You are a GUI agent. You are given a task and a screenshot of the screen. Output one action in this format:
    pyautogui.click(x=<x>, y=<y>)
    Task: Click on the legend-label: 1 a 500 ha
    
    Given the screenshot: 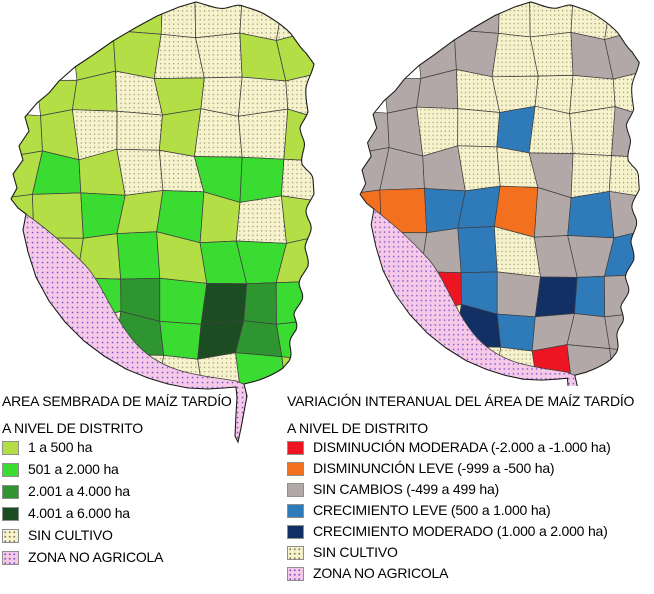 What is the action you would take?
    pyautogui.click(x=60, y=447)
    